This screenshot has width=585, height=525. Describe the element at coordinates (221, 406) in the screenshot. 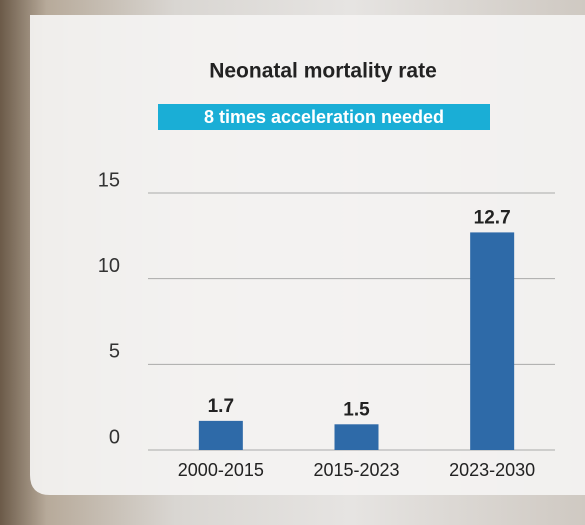

I see `value-label: 1.7` at that location.